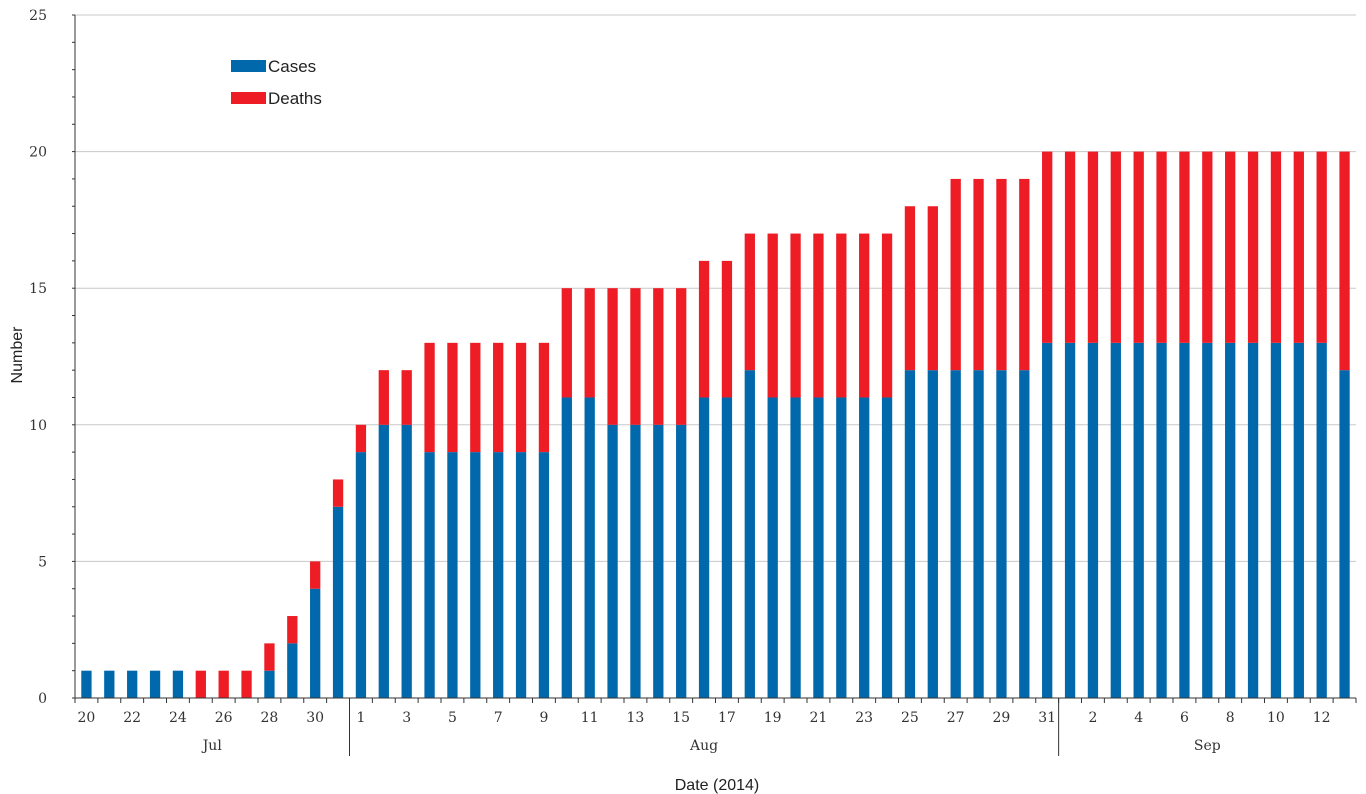 This screenshot has width=1366, height=794. Describe the element at coordinates (248, 98) in the screenshot. I see `legend-swatch-deaths` at that location.